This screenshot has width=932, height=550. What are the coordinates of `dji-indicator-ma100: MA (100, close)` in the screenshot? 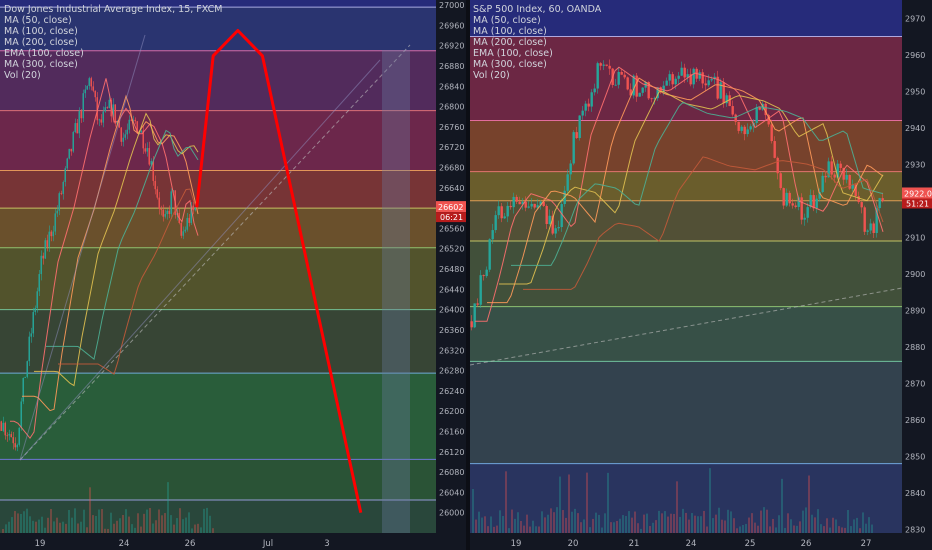 It's located at (41, 31).